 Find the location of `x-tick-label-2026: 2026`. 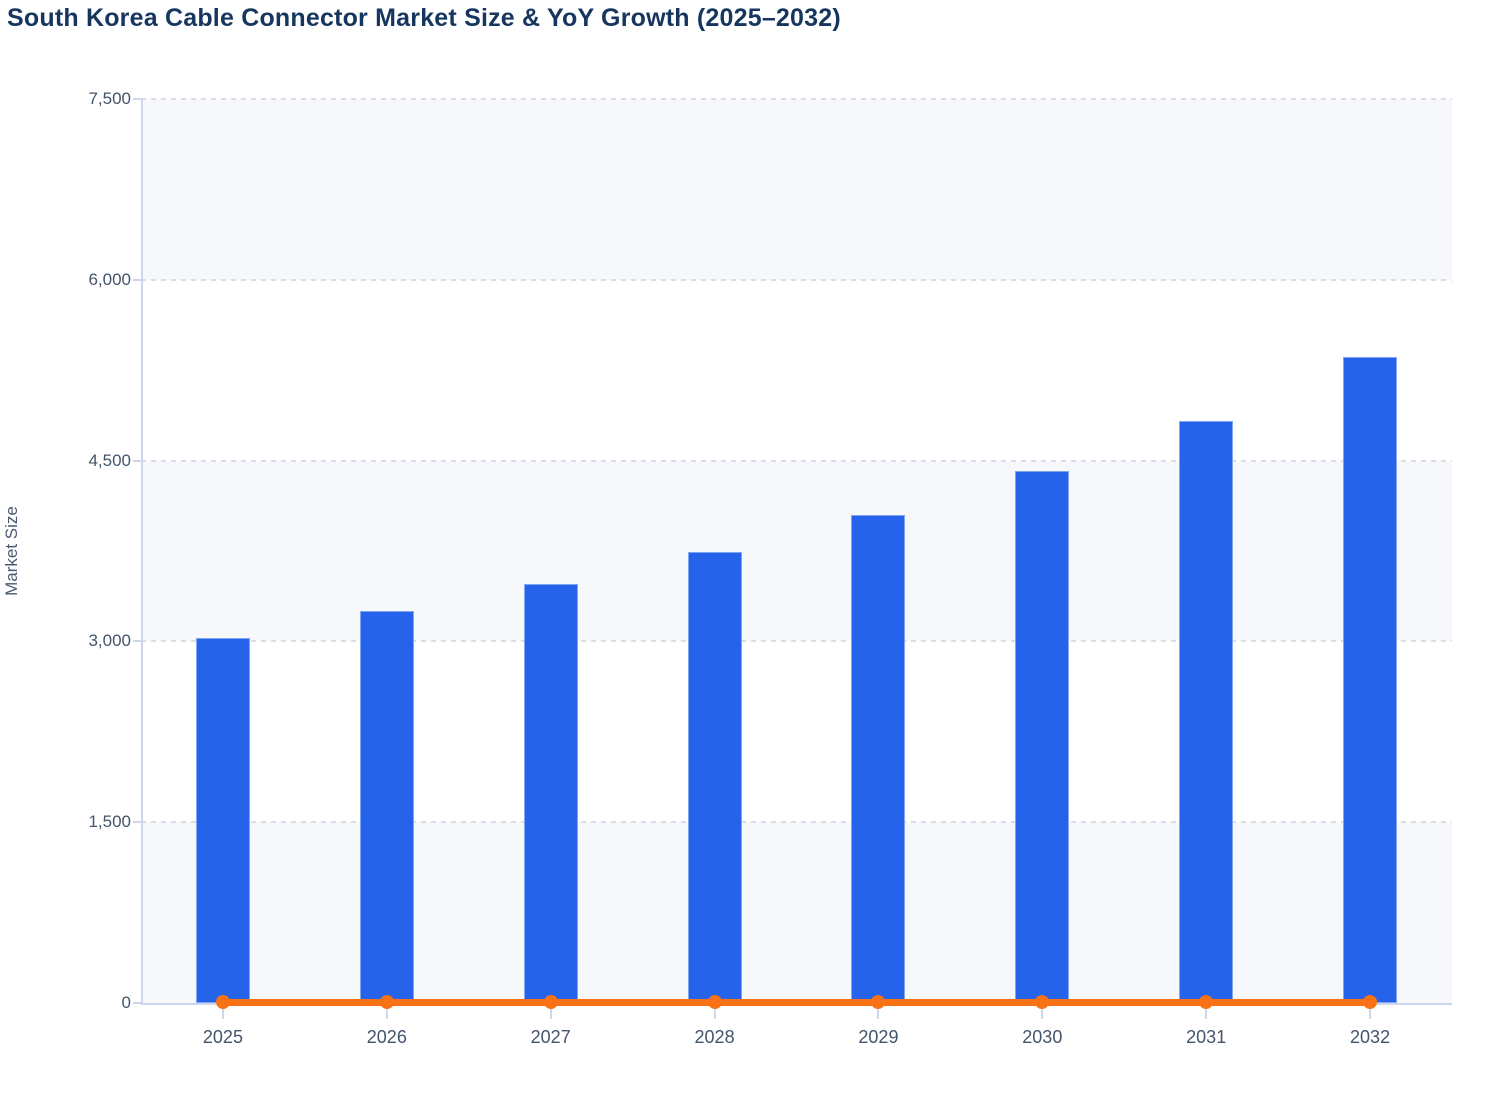

x-tick-label-2026: 2026 is located at coordinates (386, 1037).